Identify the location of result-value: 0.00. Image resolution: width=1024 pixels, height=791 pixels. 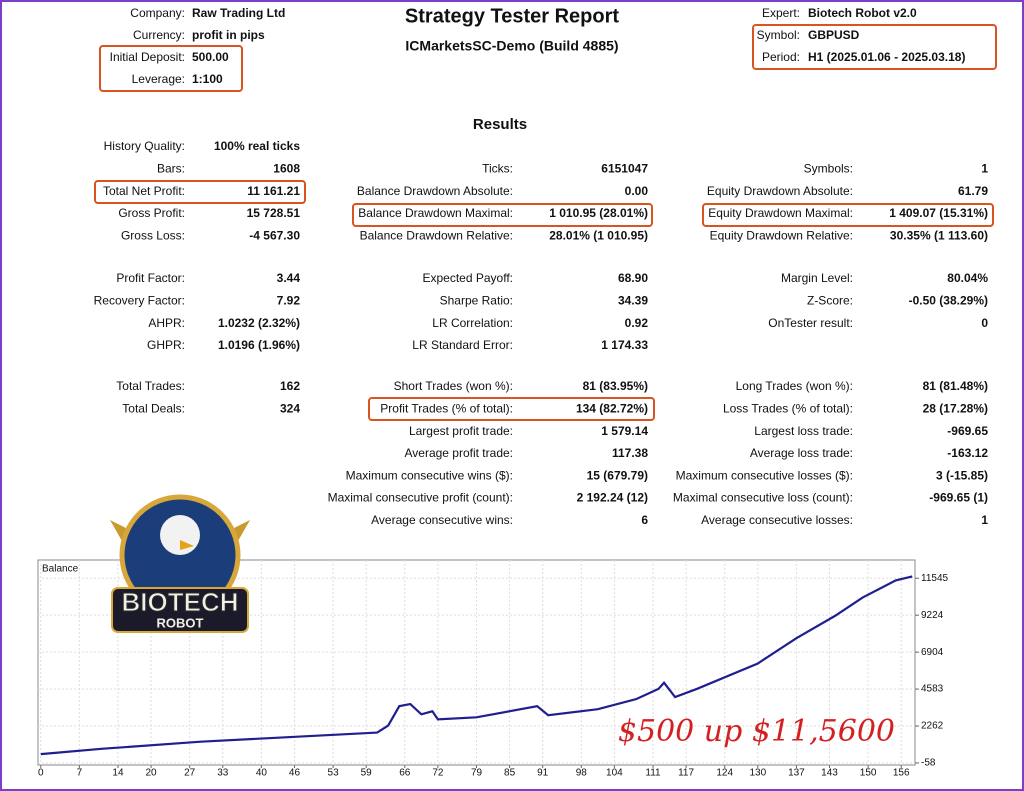
(637, 191).